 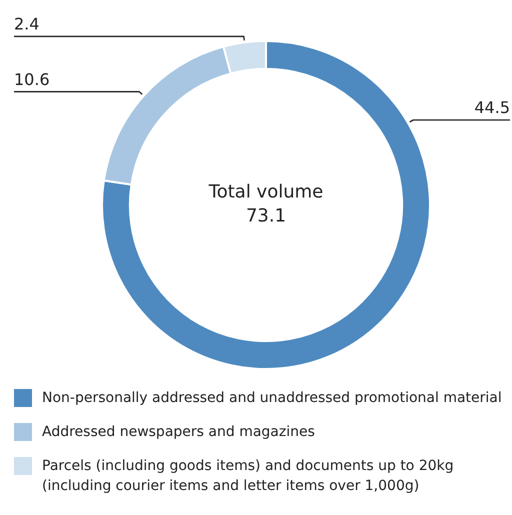 I want to click on data-label: 2.4, so click(x=27, y=24).